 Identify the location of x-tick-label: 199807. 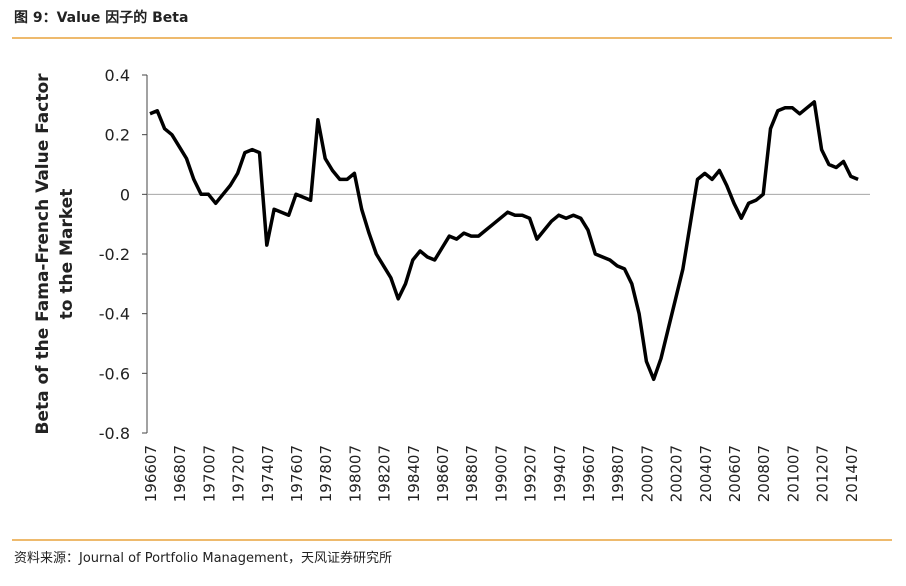
(618, 473).